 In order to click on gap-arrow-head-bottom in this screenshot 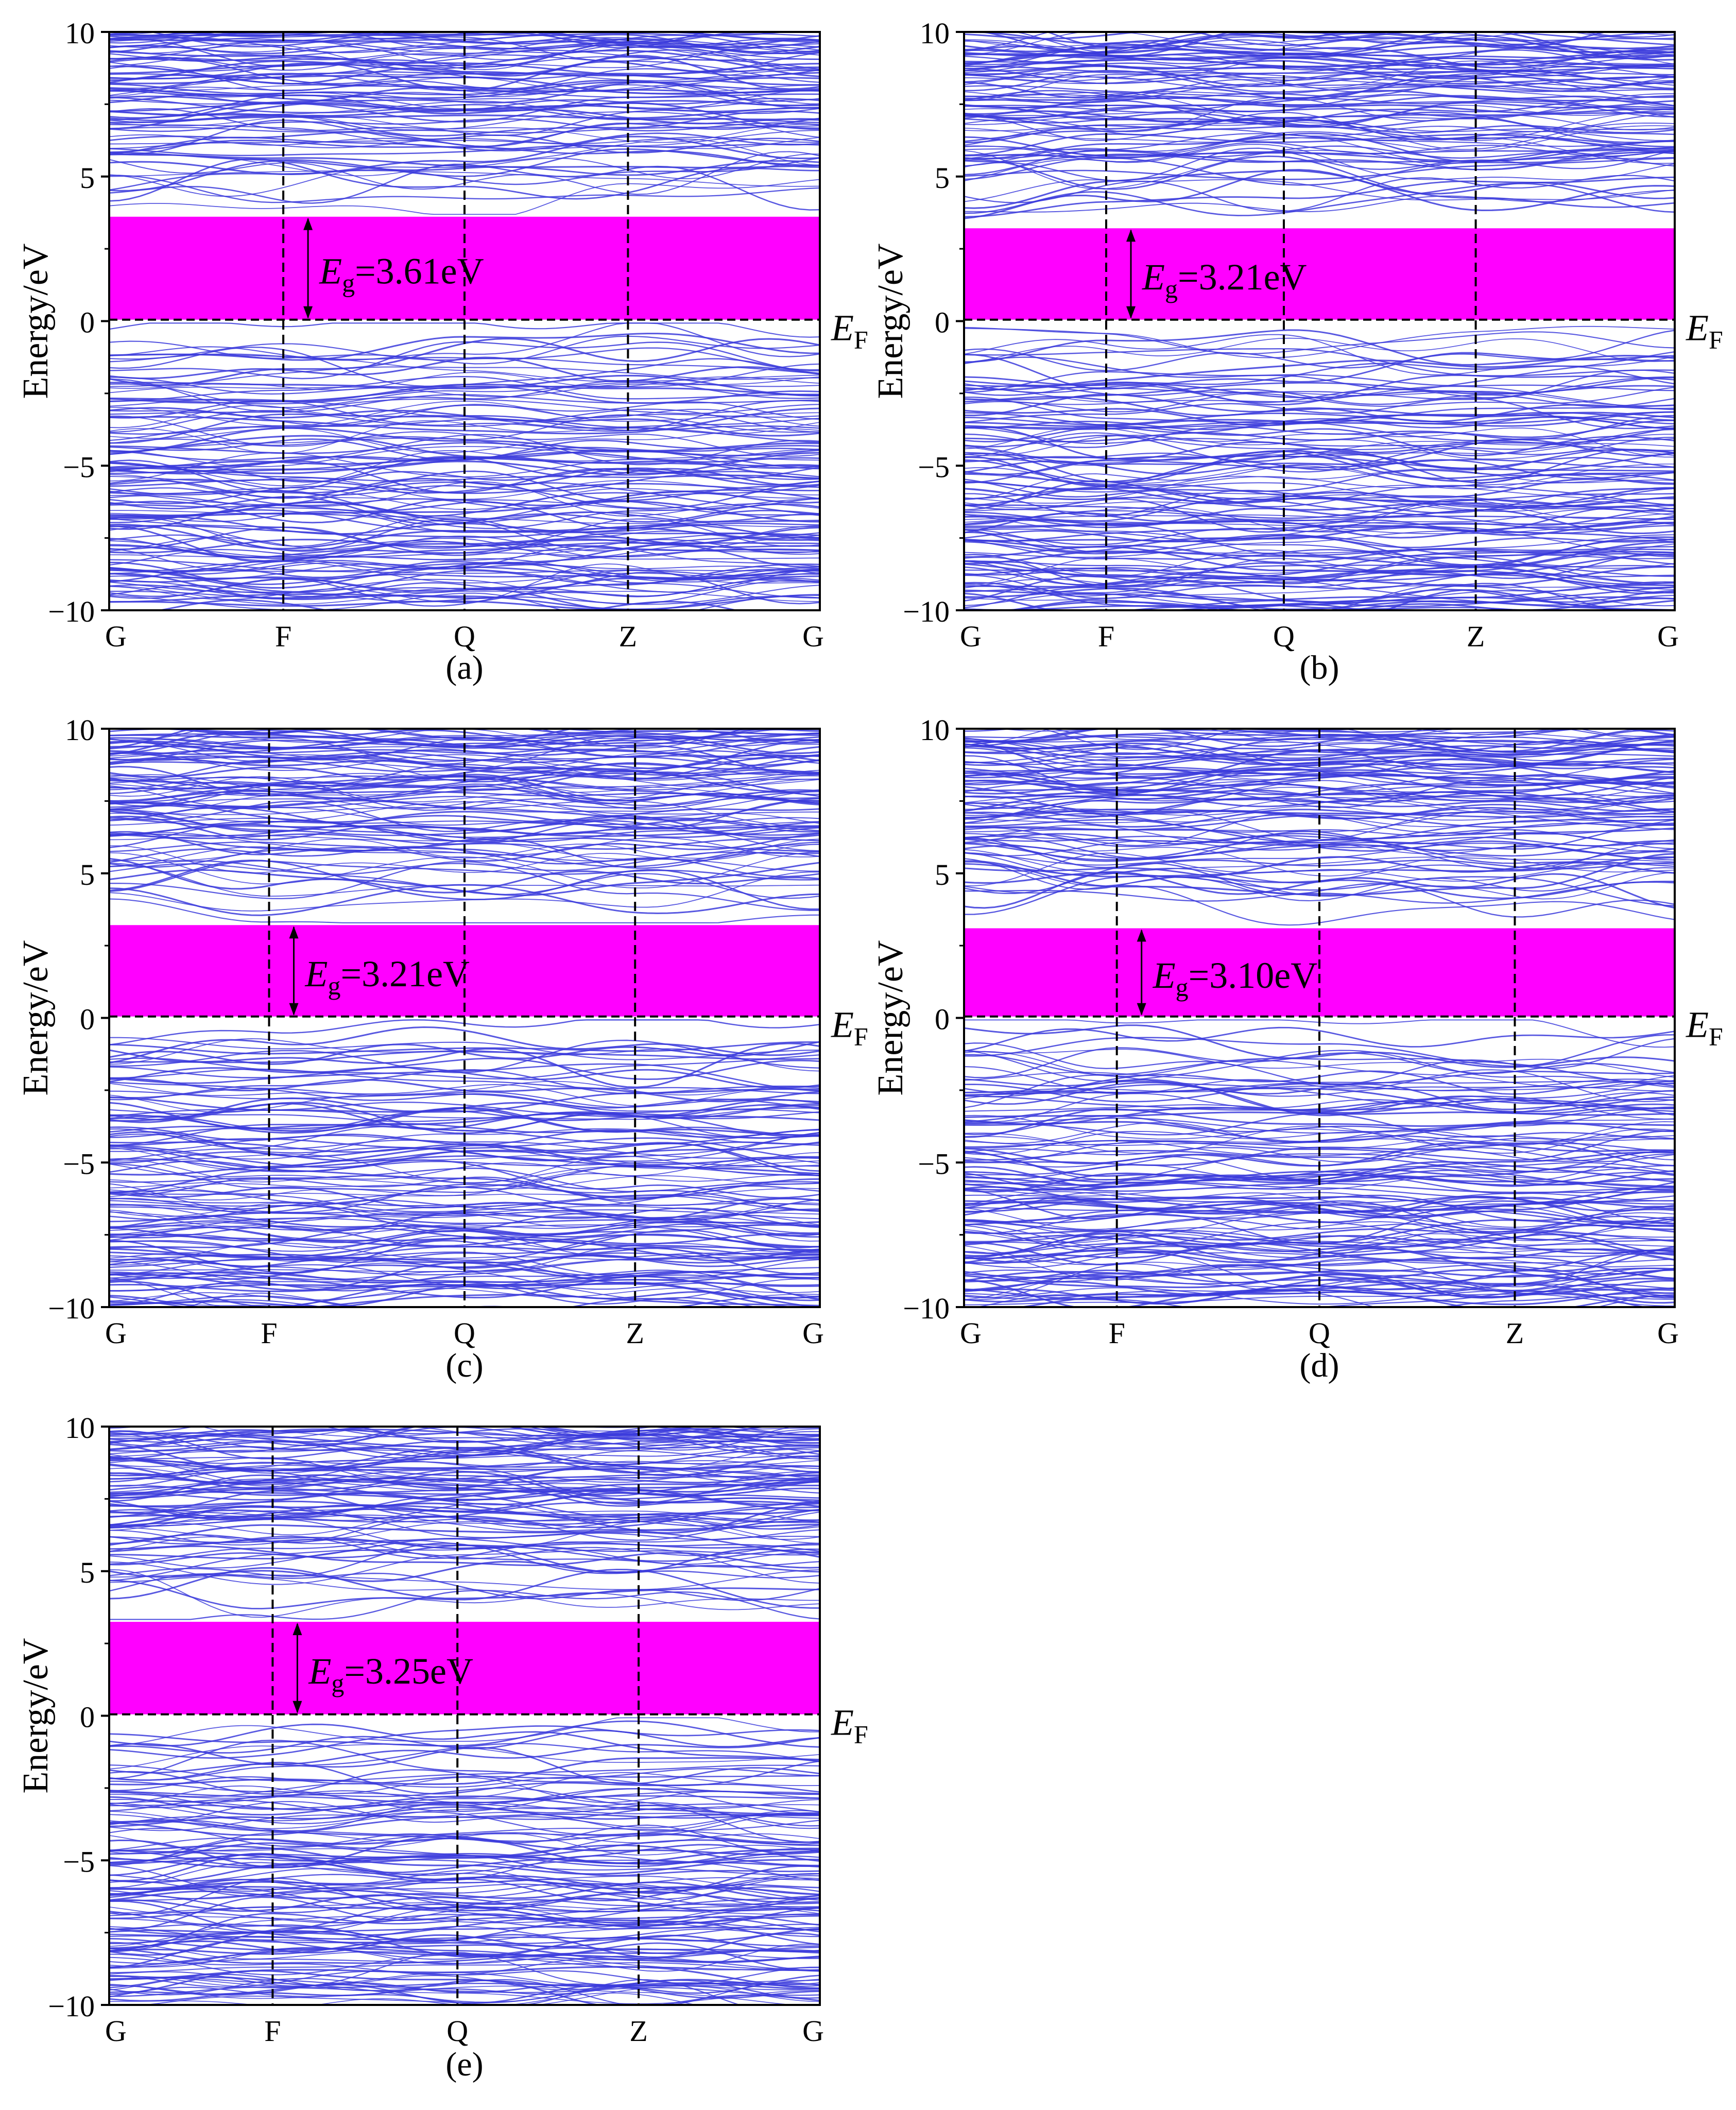, I will do `click(1142, 1009)`.